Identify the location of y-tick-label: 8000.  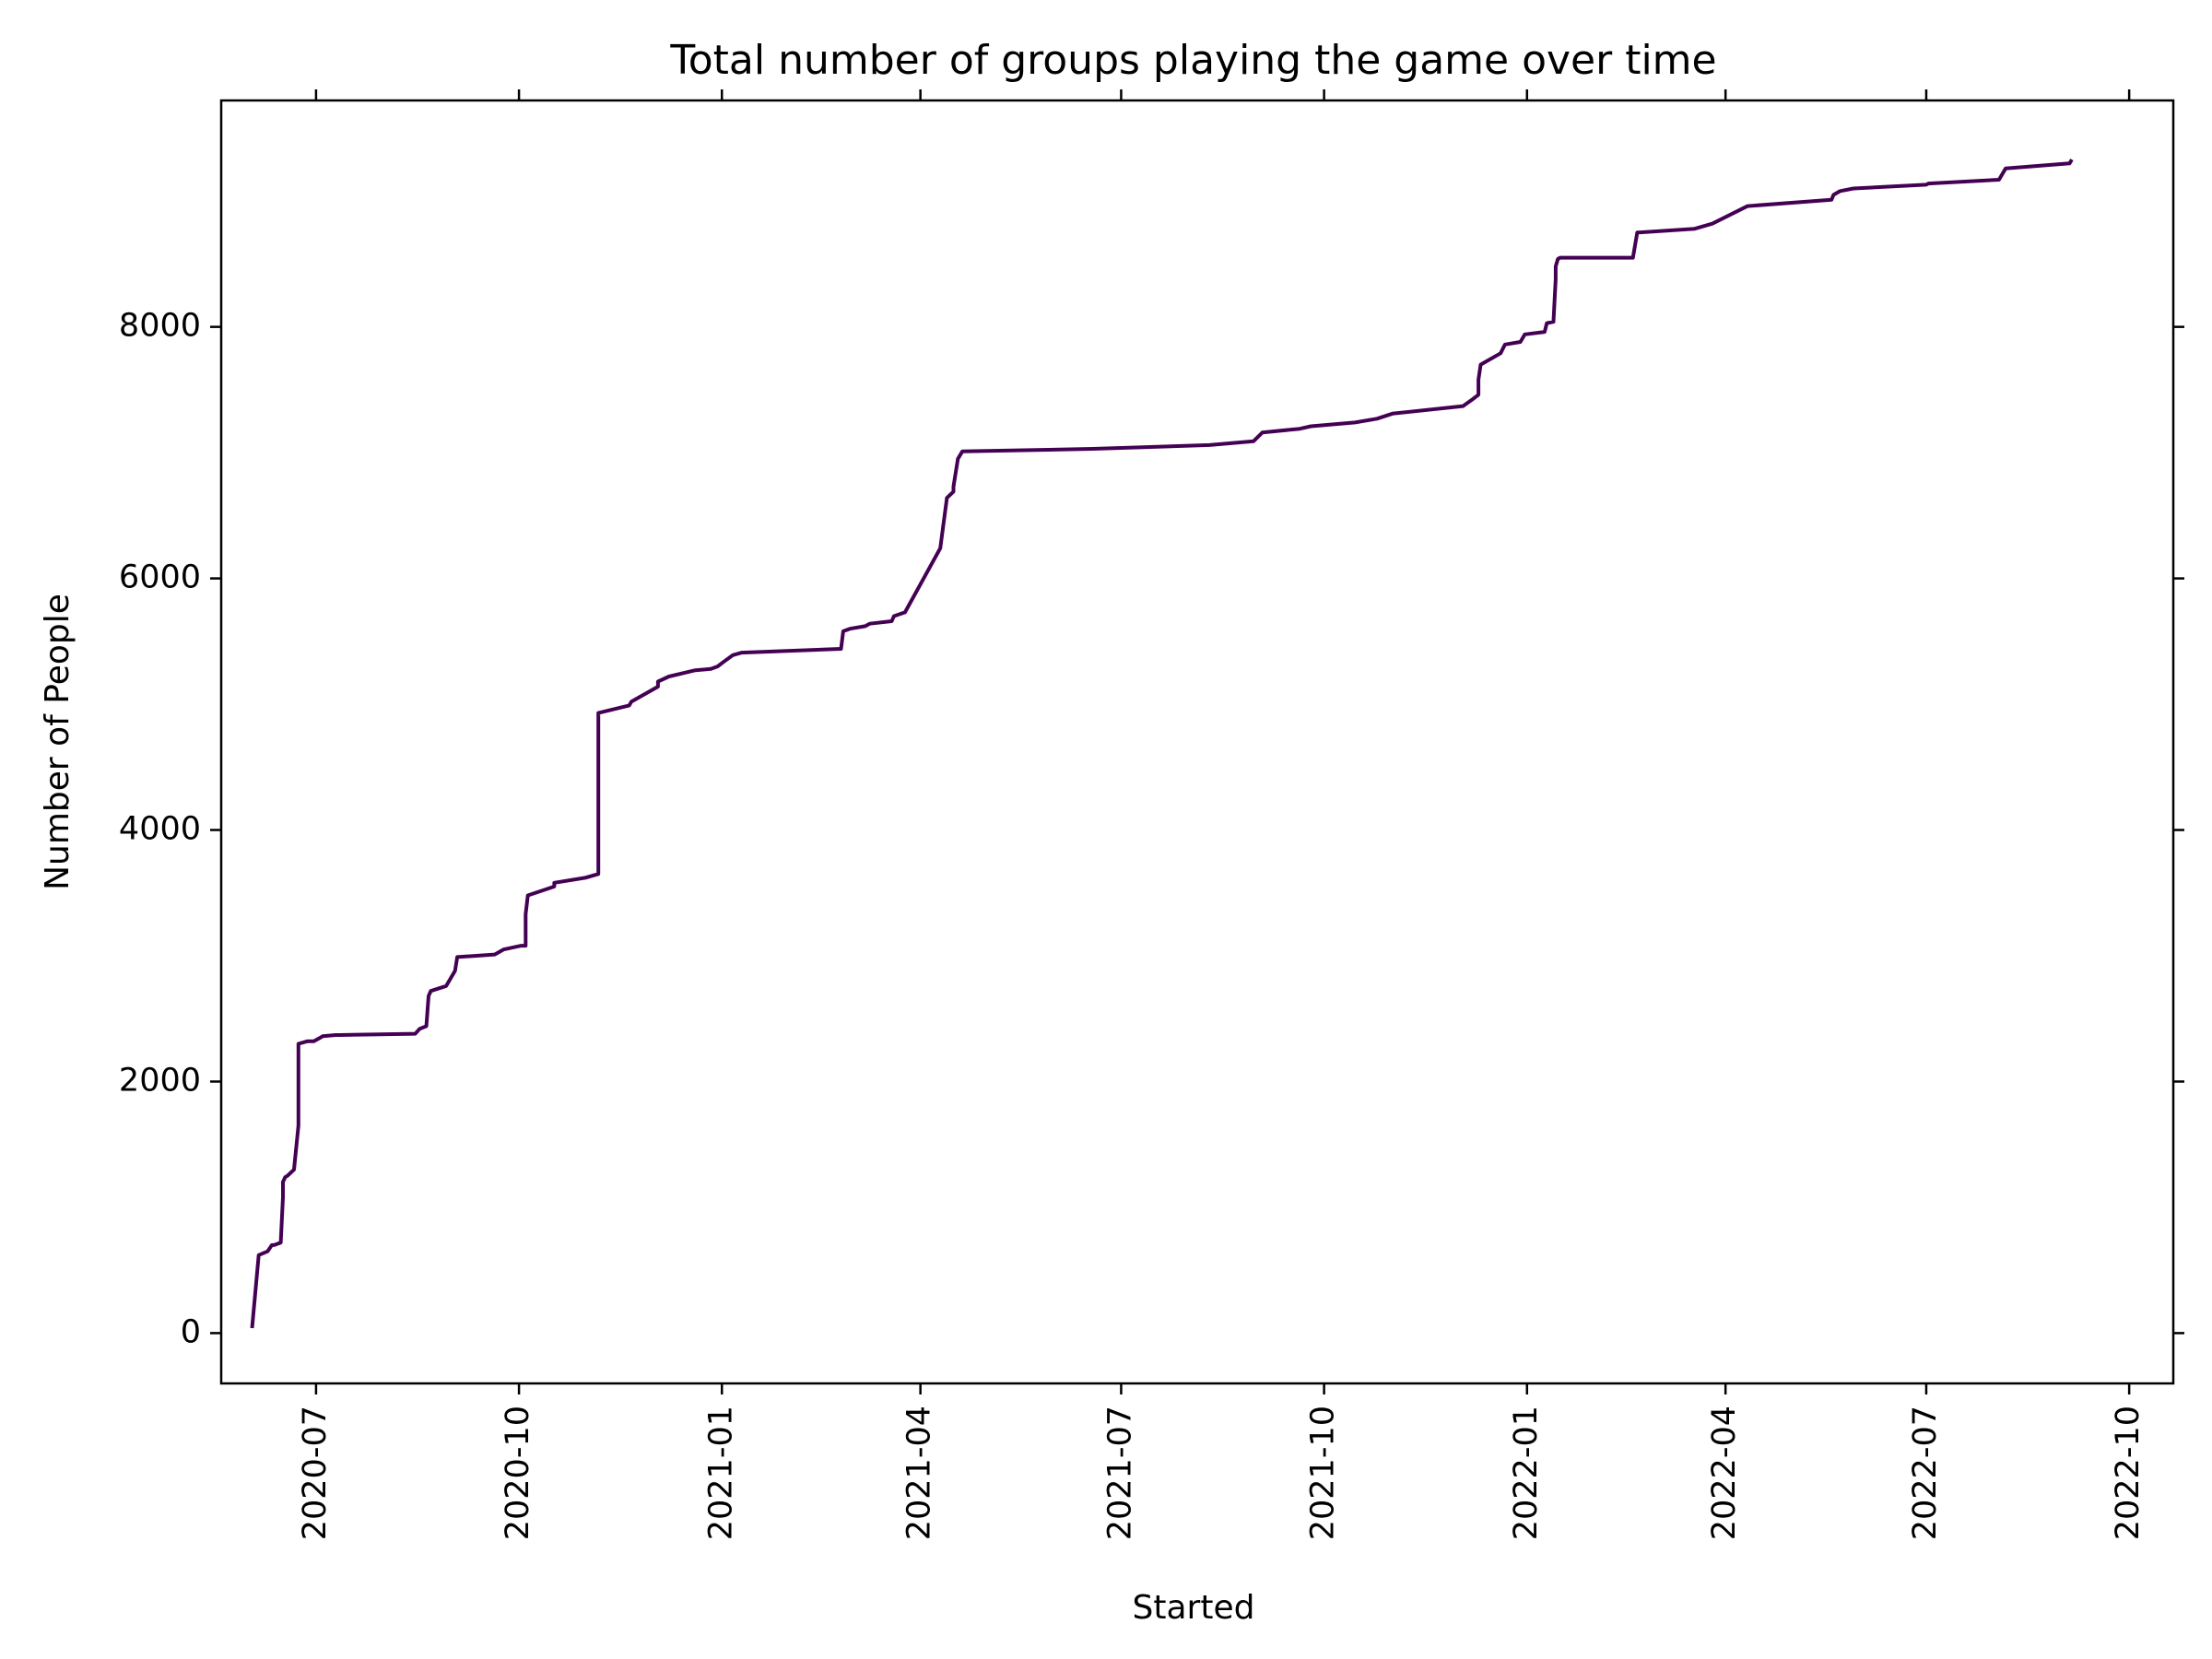
(160, 326).